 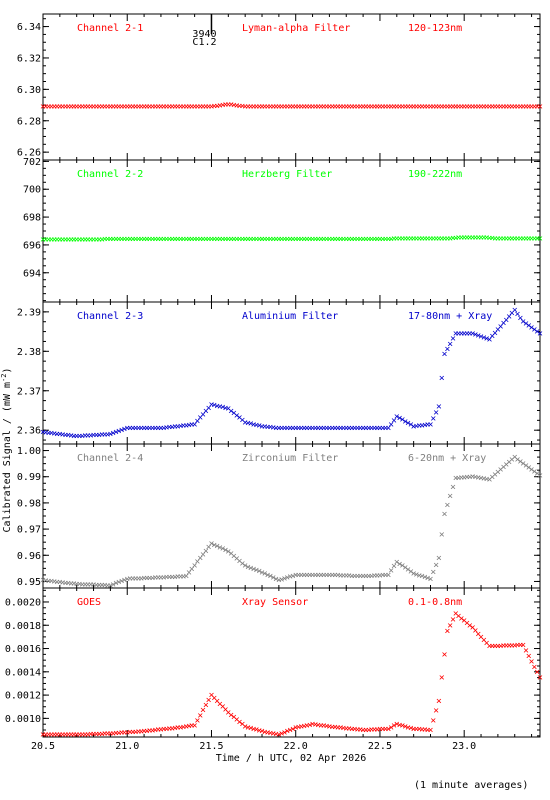 I want to click on y-axis-label: Calibrated Signal / (mW m-2), so click(x=6, y=450).